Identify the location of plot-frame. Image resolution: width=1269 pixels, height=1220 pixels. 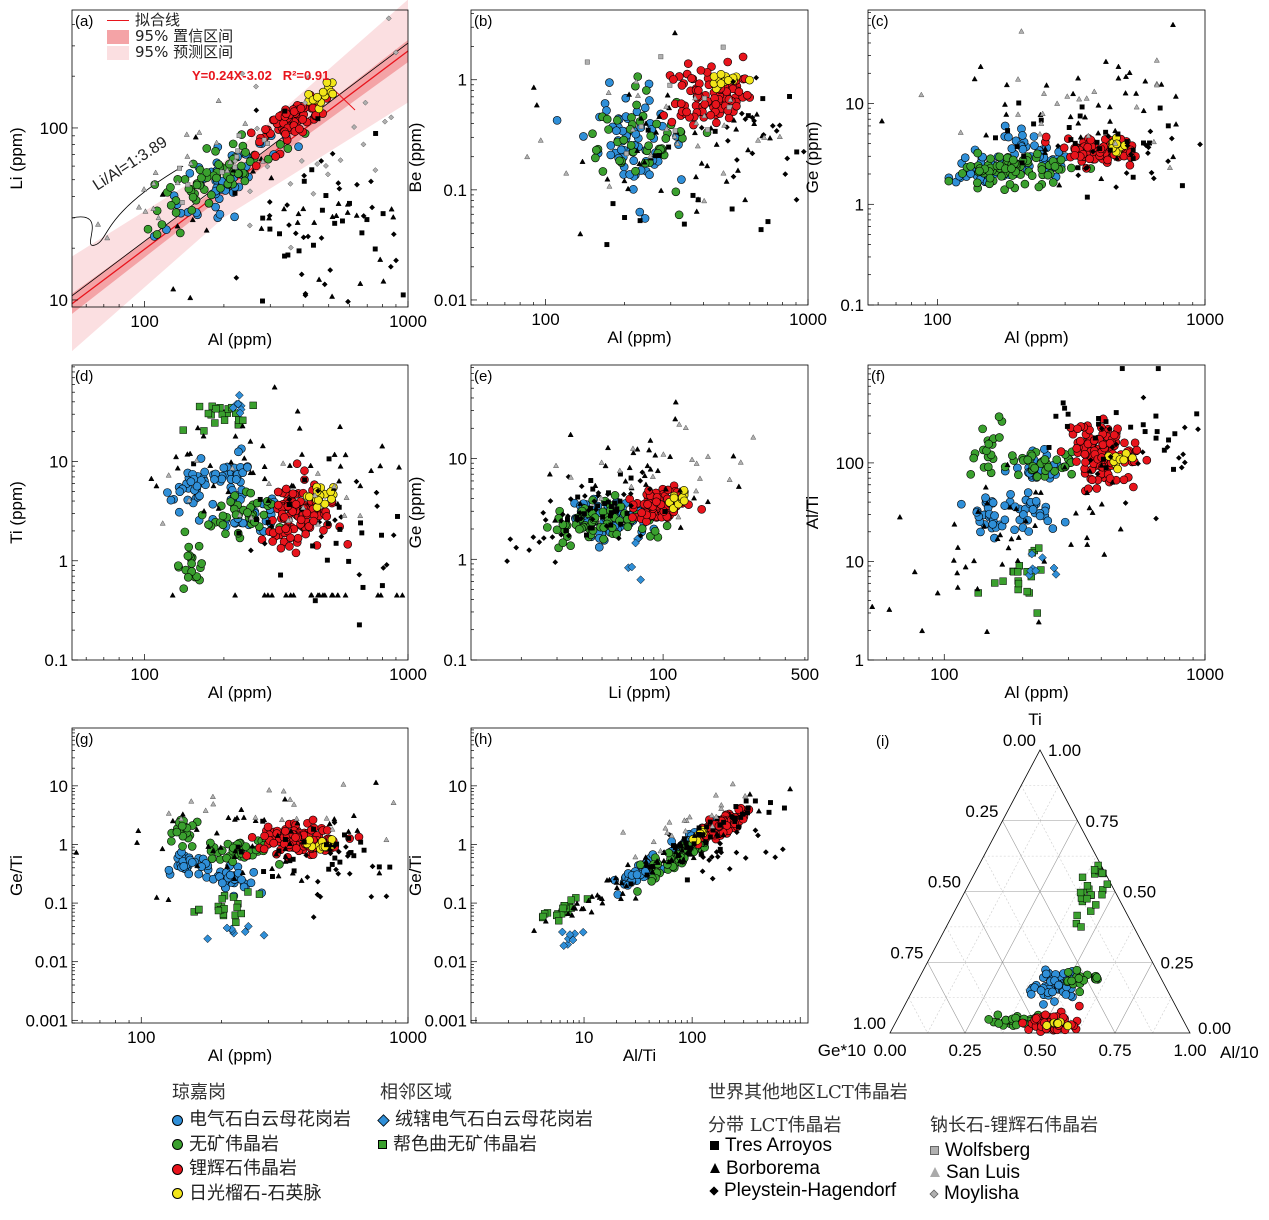
(240, 512).